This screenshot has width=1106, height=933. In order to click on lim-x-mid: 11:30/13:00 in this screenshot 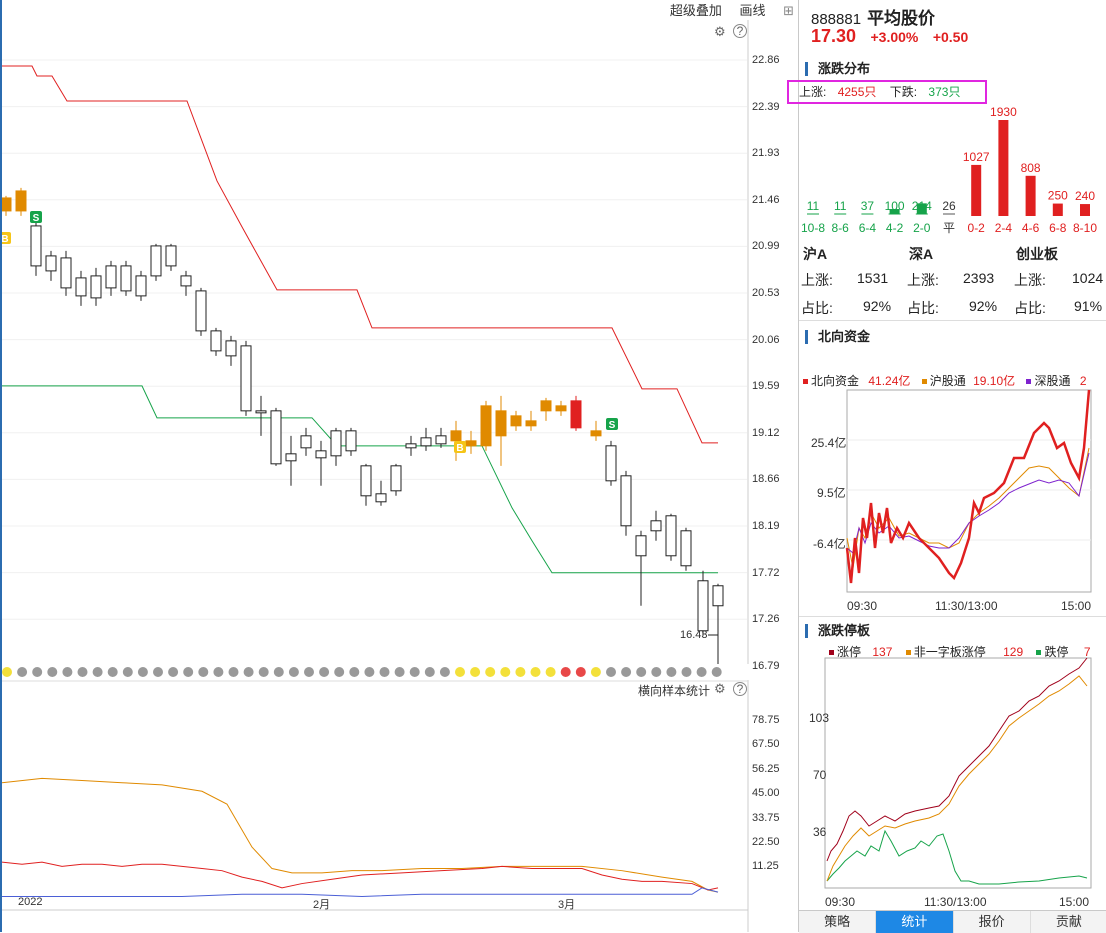, I will do `click(955, 902)`.